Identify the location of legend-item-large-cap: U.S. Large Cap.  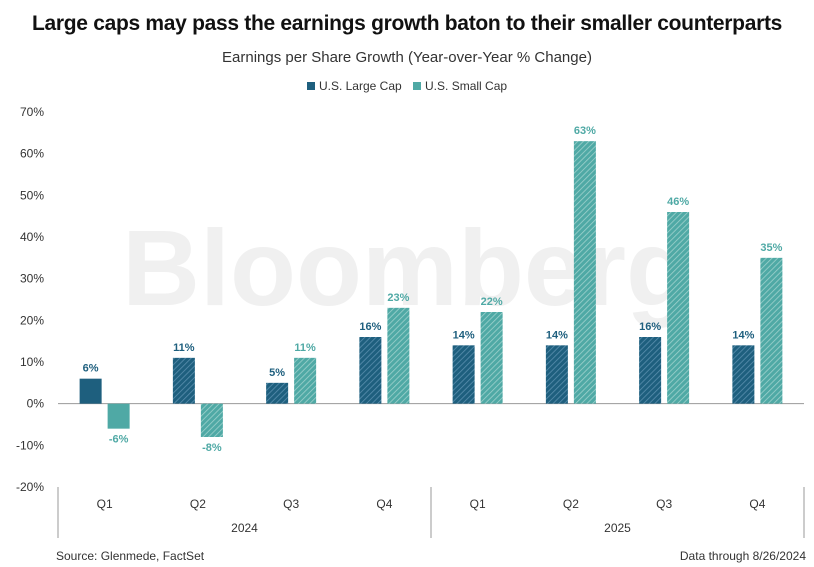
(354, 86).